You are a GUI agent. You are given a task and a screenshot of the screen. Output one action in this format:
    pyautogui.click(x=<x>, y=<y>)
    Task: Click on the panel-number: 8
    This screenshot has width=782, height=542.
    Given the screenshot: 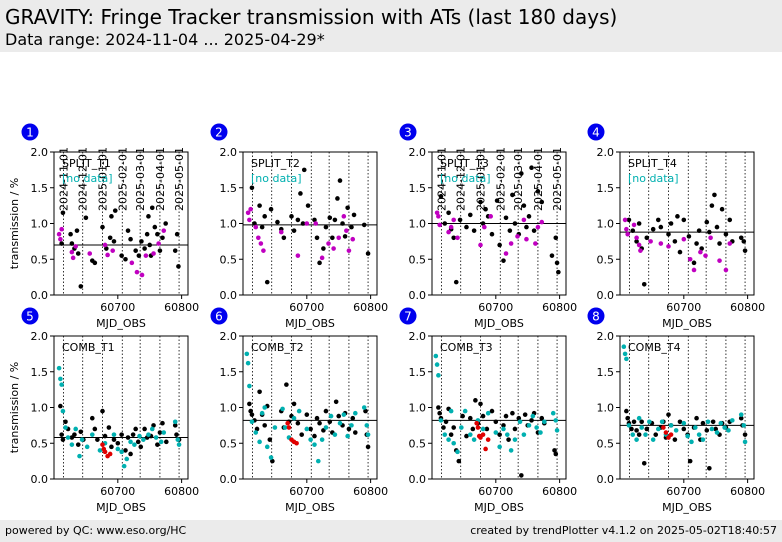 What is the action you would take?
    pyautogui.click(x=596, y=317)
    